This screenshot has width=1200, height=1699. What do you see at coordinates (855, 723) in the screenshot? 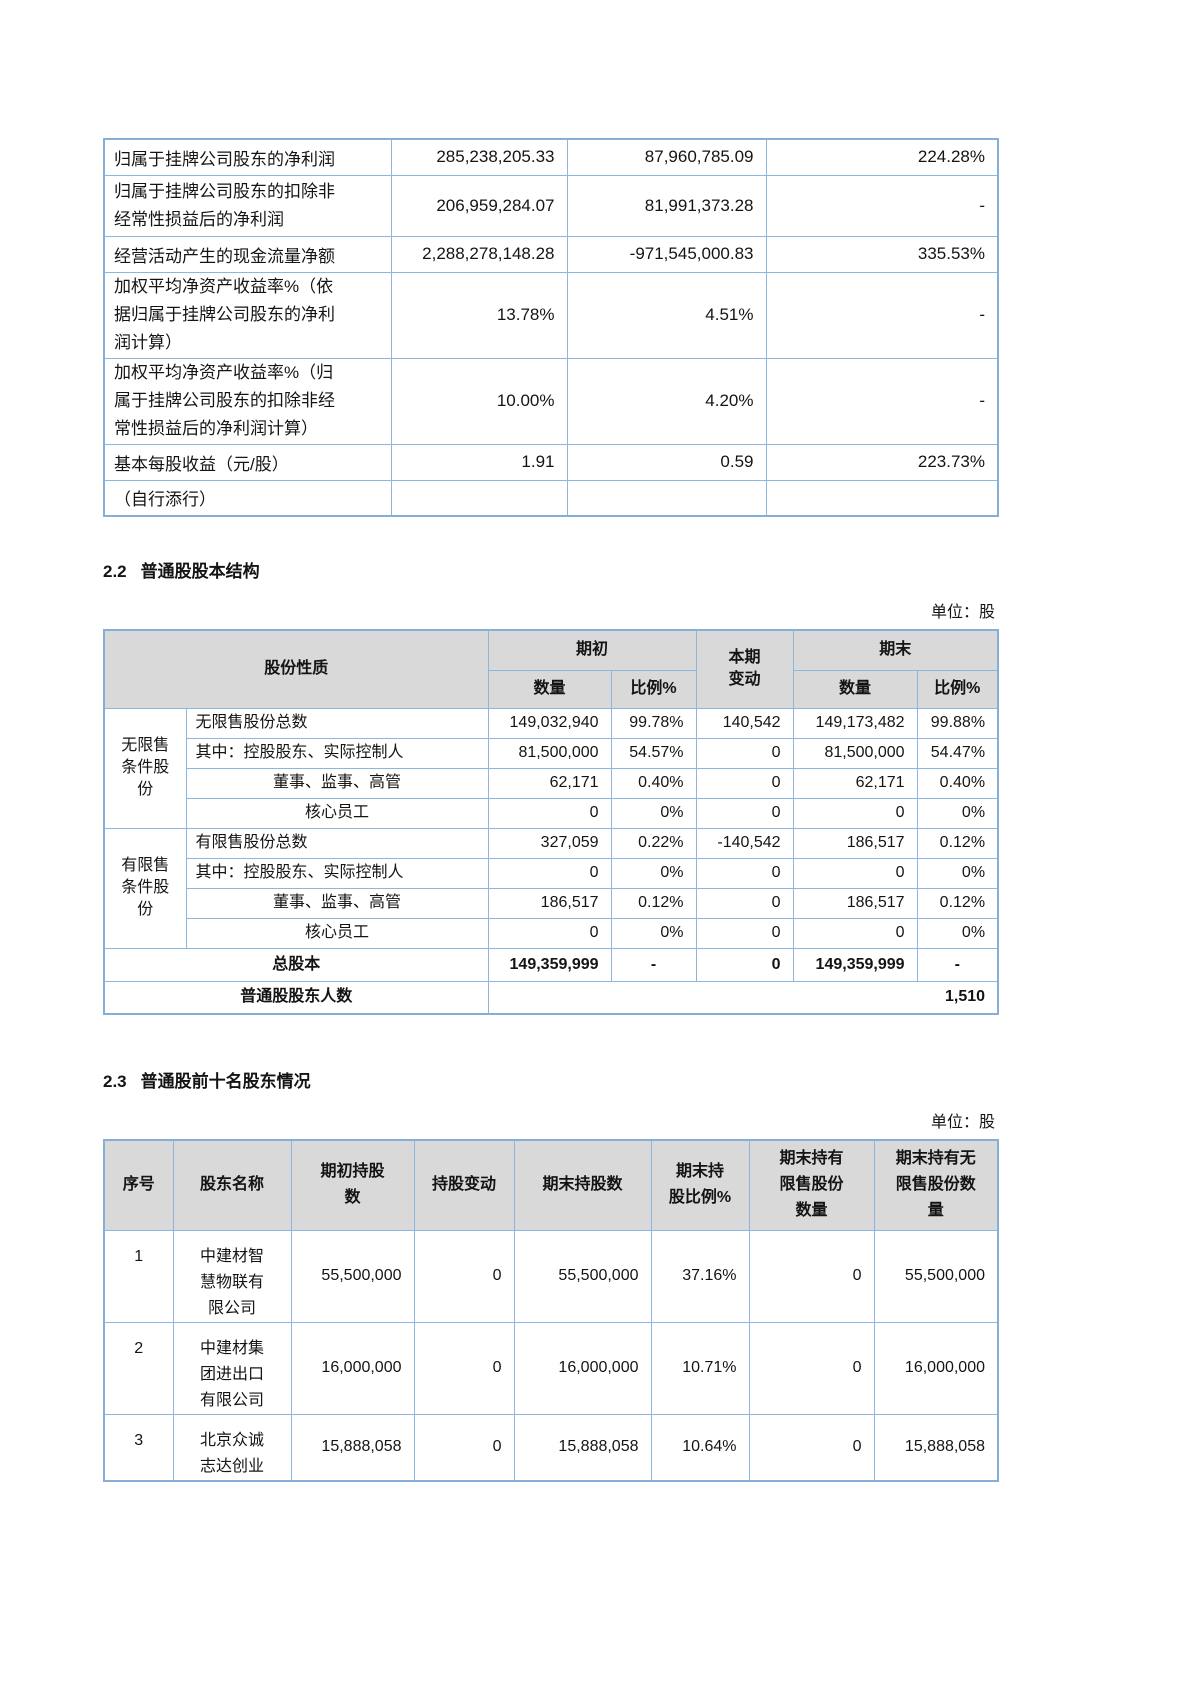
I see `qty-end: 149,173,482` at bounding box center [855, 723].